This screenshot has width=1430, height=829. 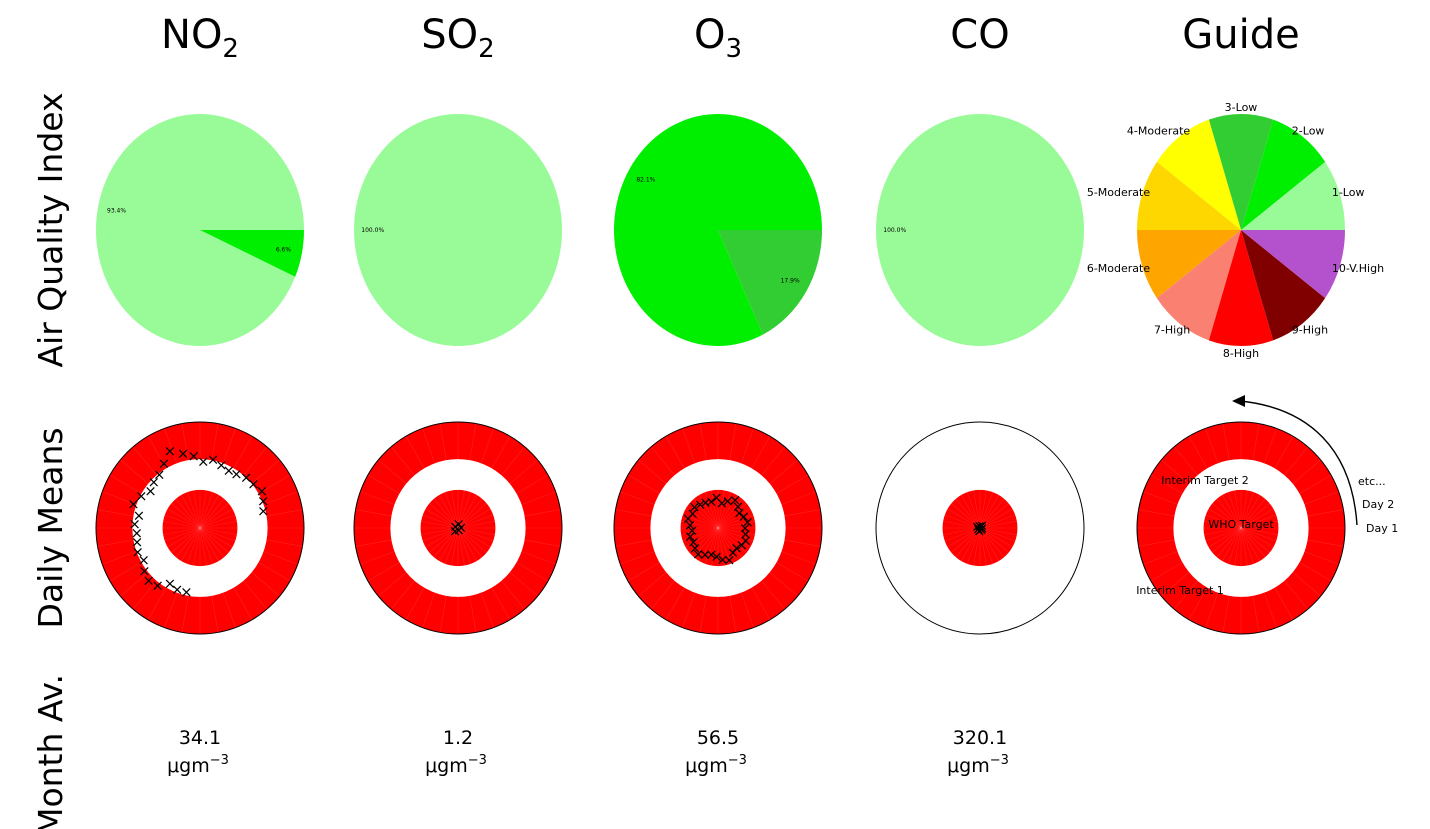 I want to click on pie-slice-guide-2-low, so click(x=1283, y=174).